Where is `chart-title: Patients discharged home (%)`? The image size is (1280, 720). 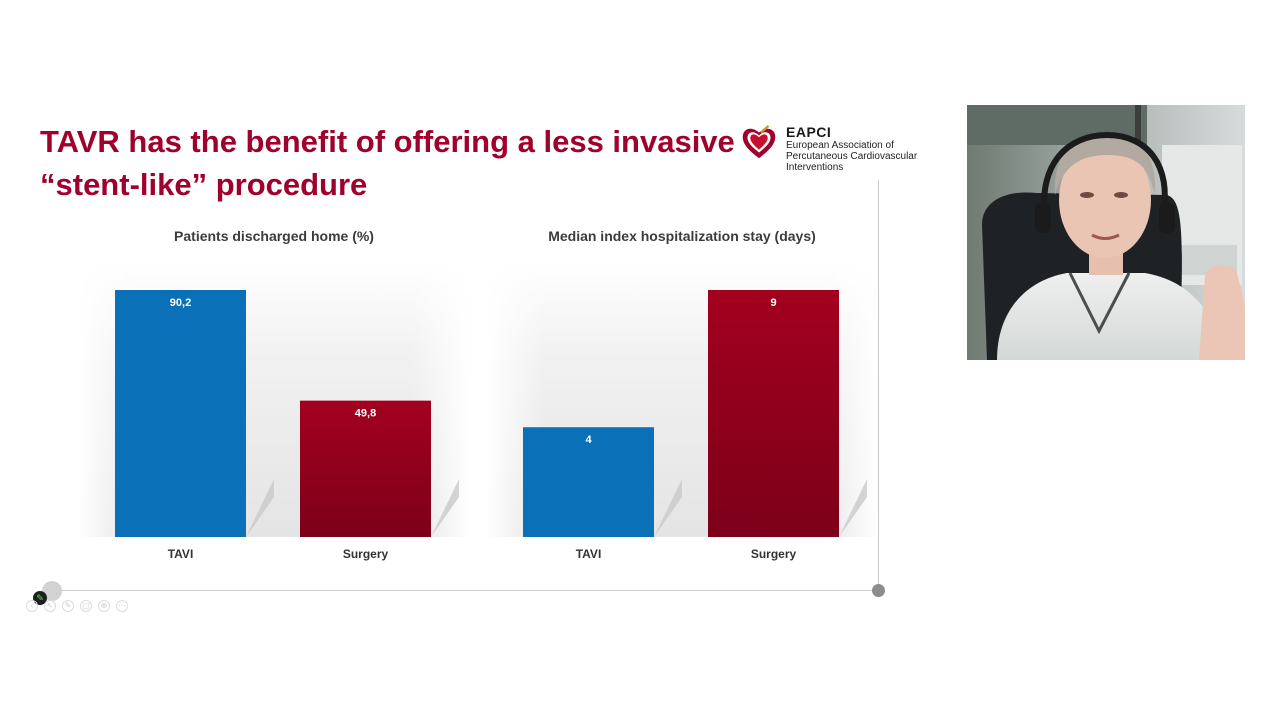 chart-title: Patients discharged home (%) is located at coordinates (274, 236).